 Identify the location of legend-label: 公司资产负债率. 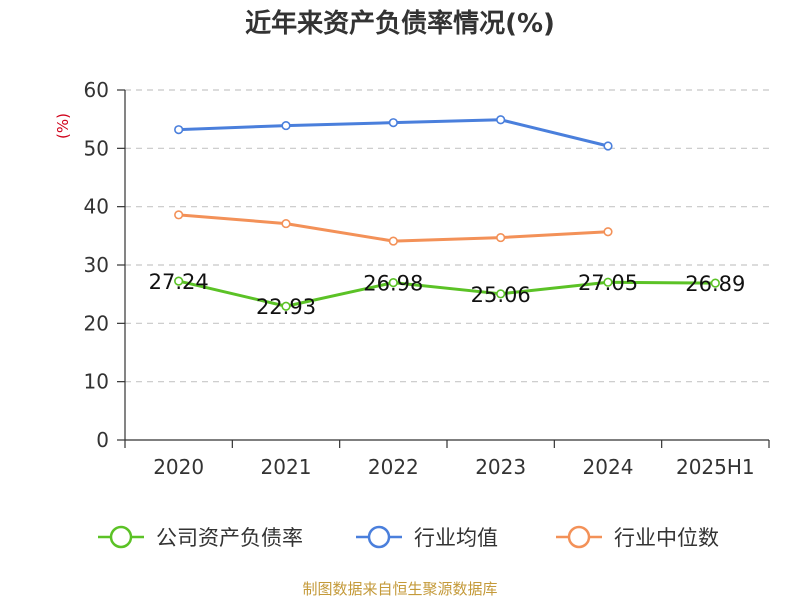
(229, 538).